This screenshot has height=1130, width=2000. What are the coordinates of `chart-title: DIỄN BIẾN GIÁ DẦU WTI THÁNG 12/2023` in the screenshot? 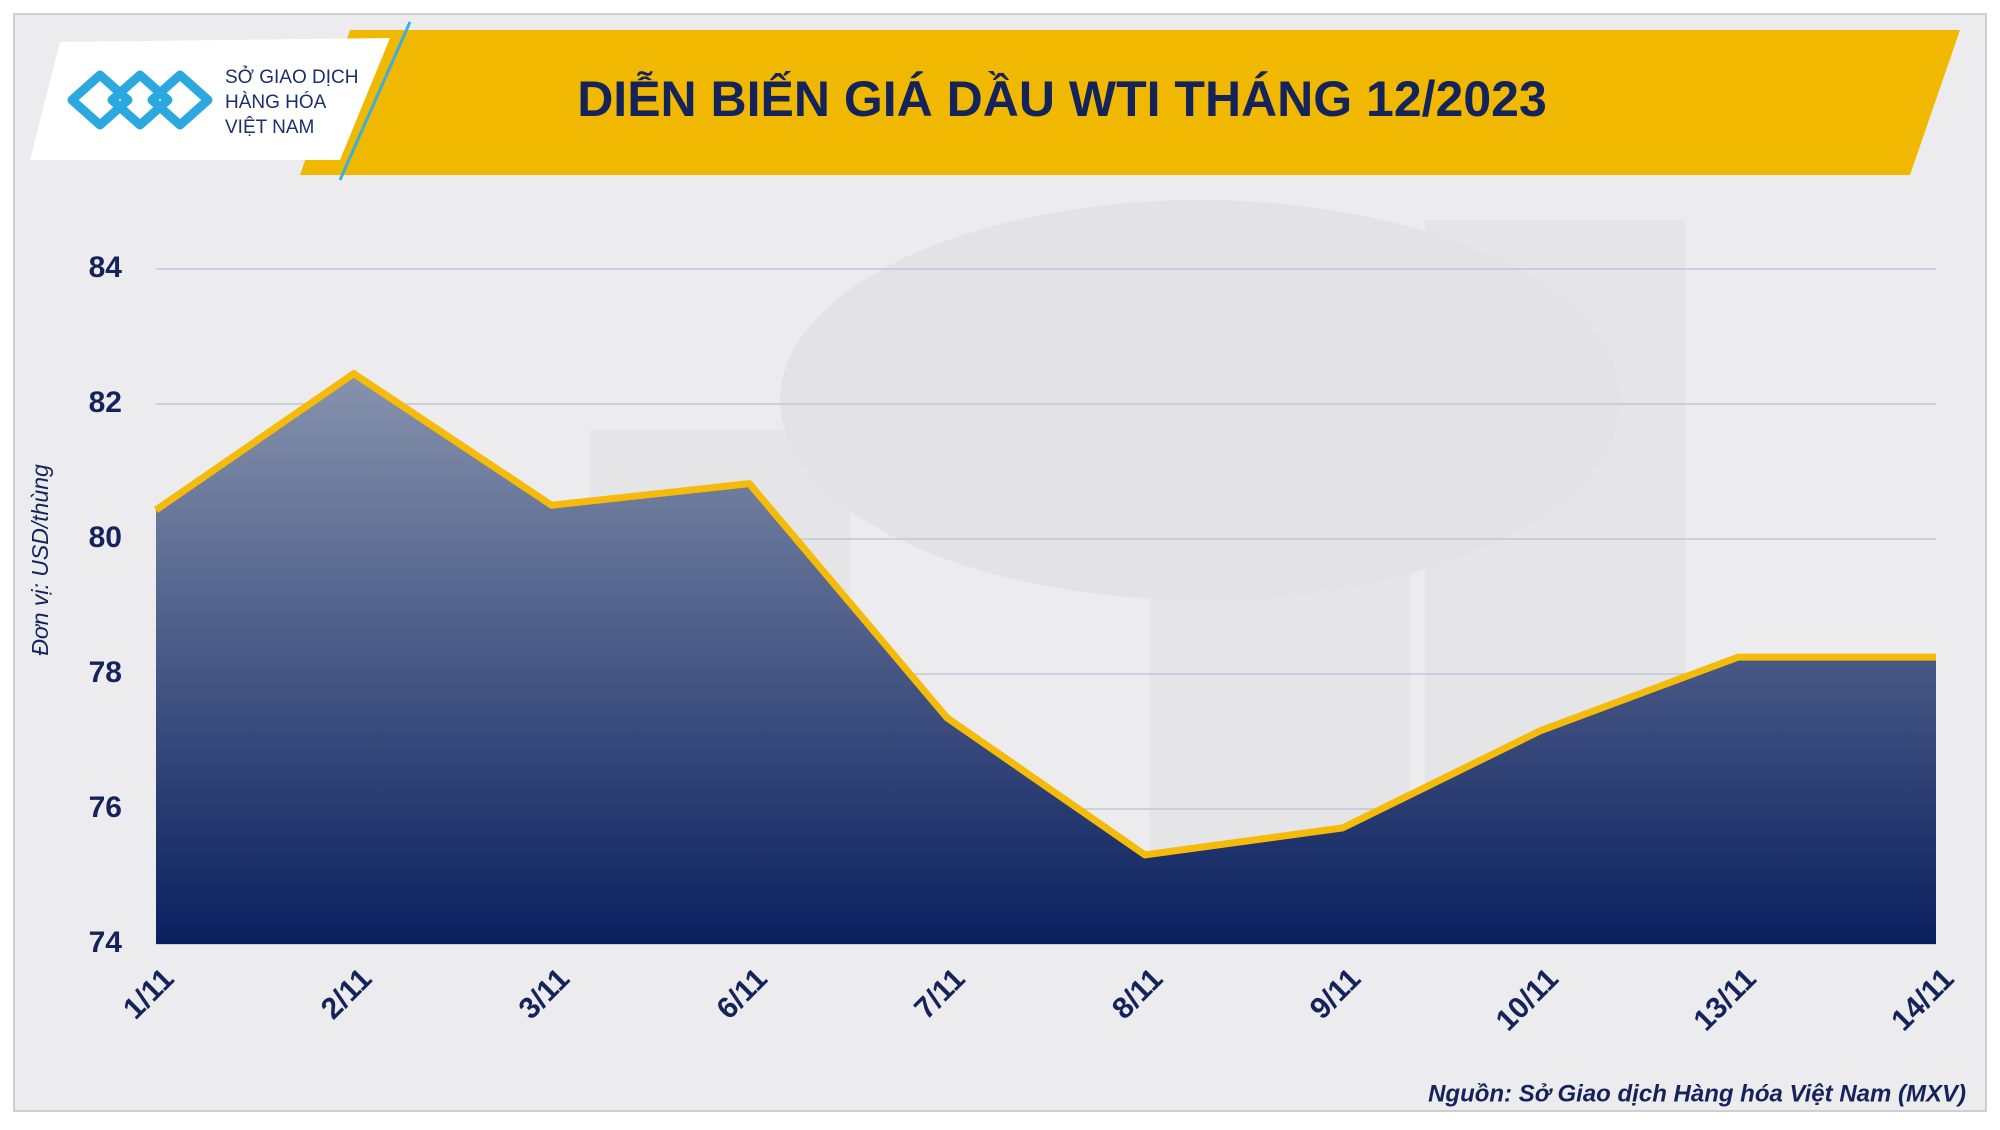 It's located at (1062, 99).